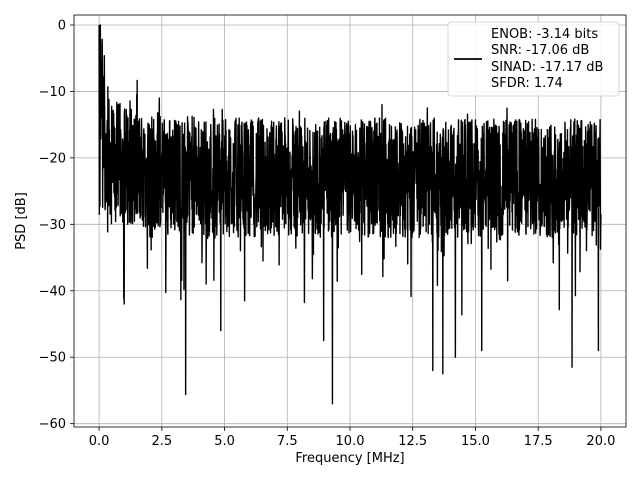  Describe the element at coordinates (52, 158) in the screenshot. I see `y-tick-label: −20` at that location.